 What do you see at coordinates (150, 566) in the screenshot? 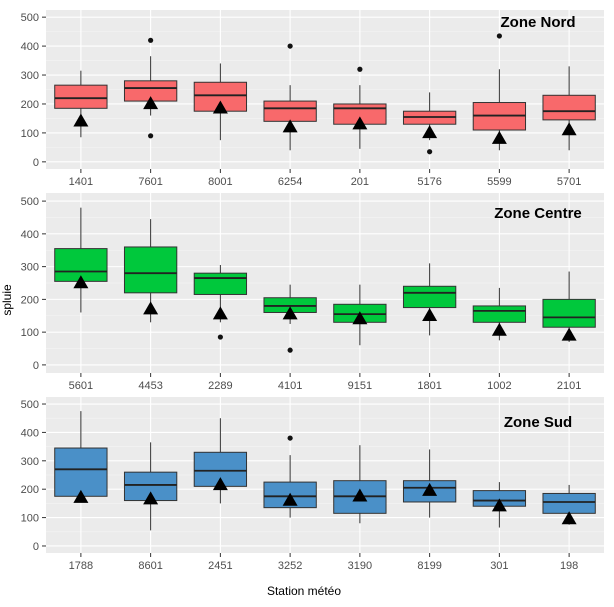
I see `x-tick-label: 8601` at bounding box center [150, 566].